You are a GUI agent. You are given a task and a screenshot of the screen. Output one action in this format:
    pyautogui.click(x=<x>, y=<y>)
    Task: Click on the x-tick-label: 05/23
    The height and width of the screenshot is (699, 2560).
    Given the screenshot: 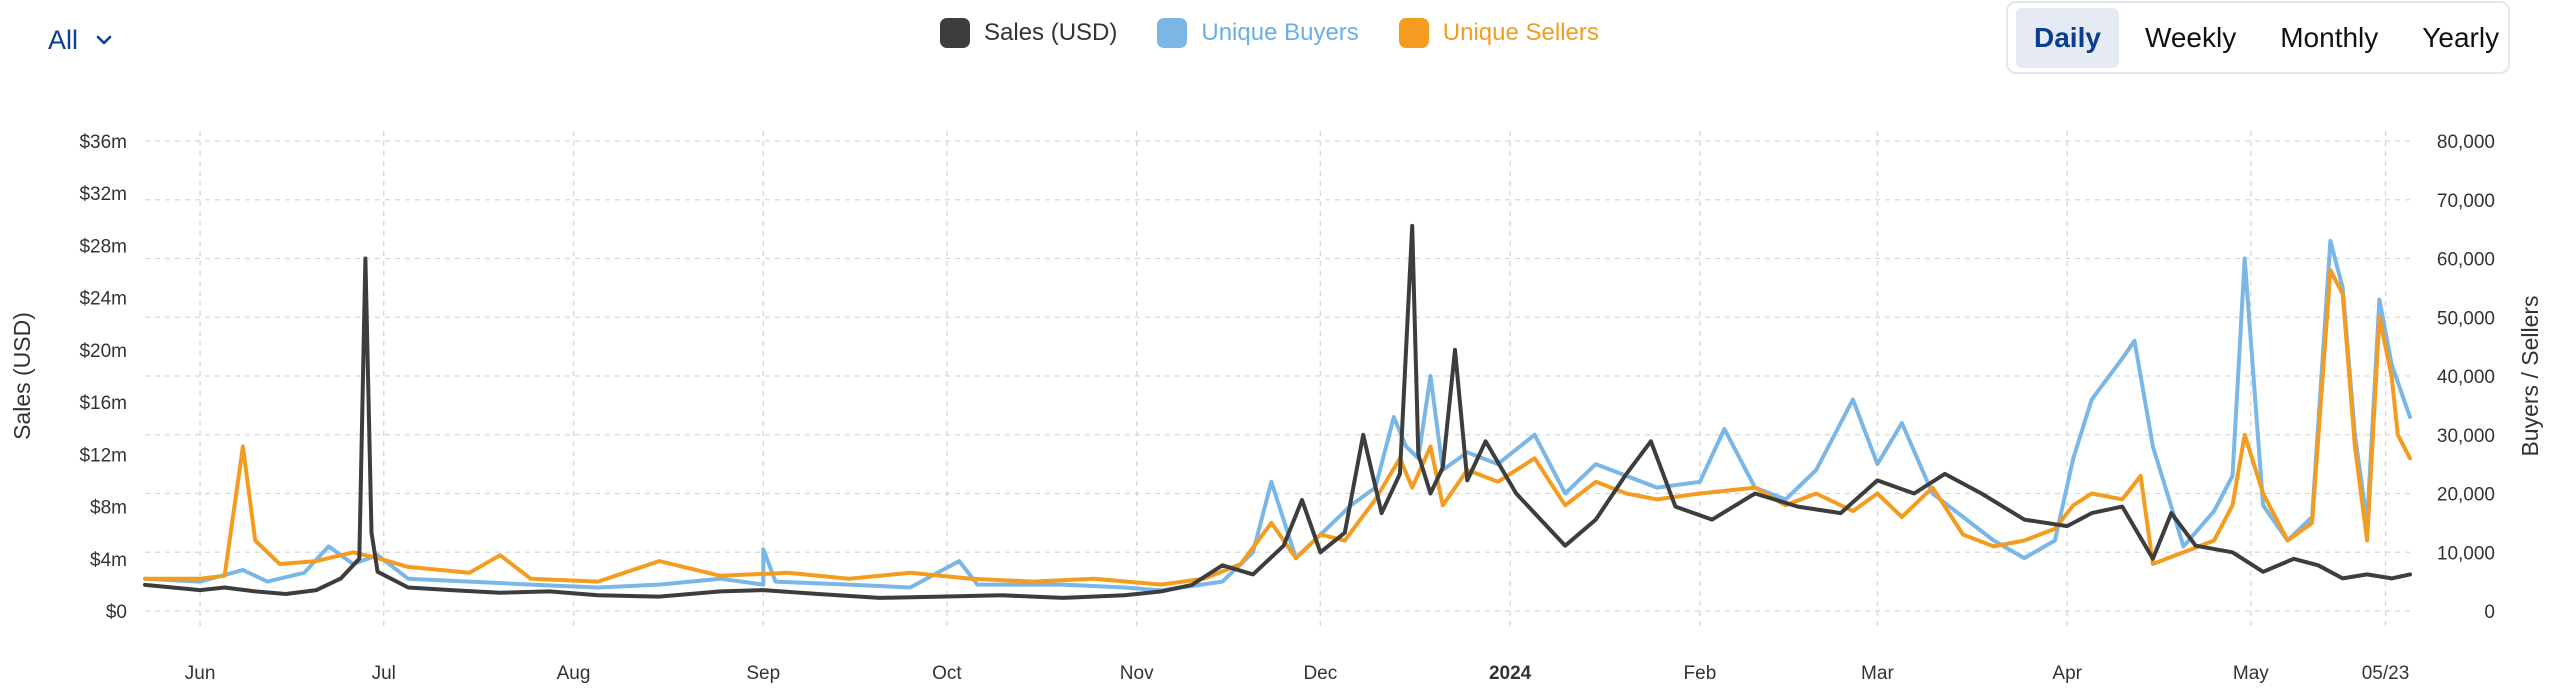 What is the action you would take?
    pyautogui.click(x=2386, y=673)
    